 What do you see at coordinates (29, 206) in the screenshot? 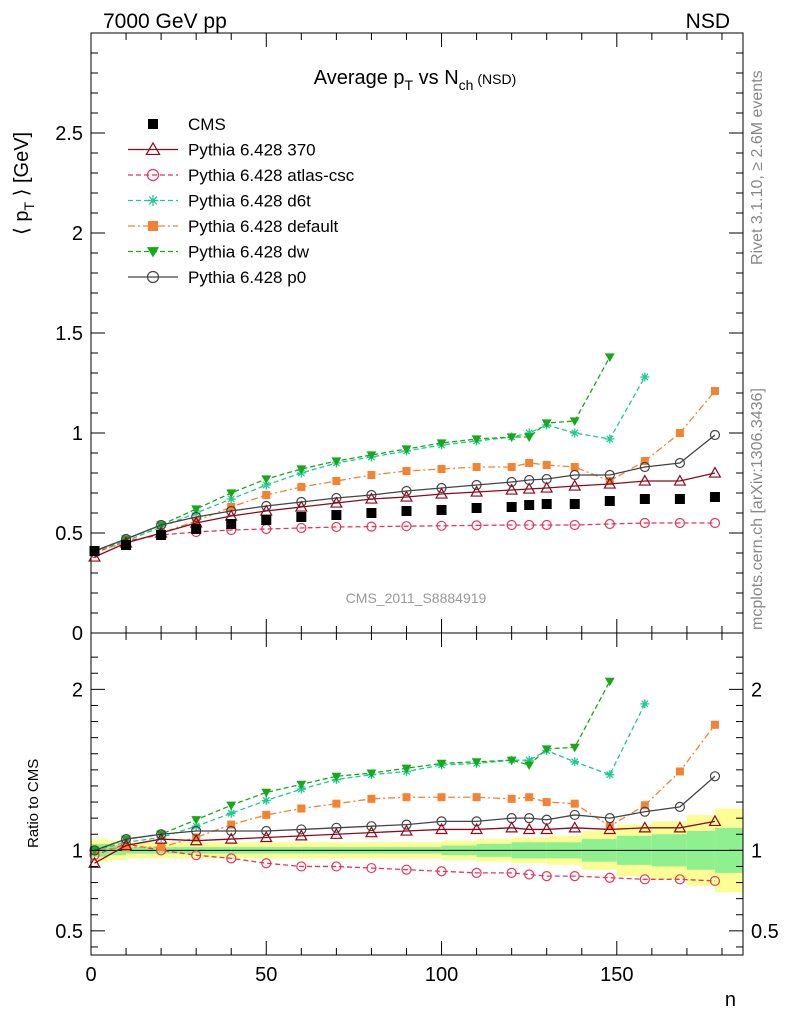
I see `main-y-label-sub: T` at bounding box center [29, 206].